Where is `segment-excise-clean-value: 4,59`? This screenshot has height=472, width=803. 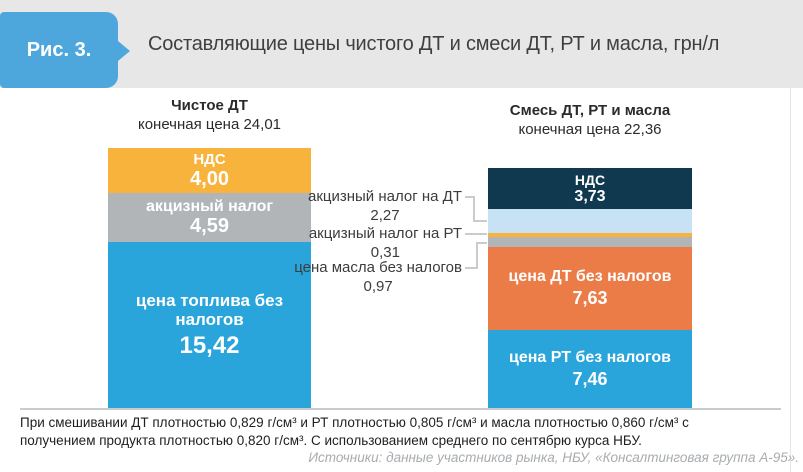
segment-excise-clean-value: 4,59 is located at coordinates (209, 226).